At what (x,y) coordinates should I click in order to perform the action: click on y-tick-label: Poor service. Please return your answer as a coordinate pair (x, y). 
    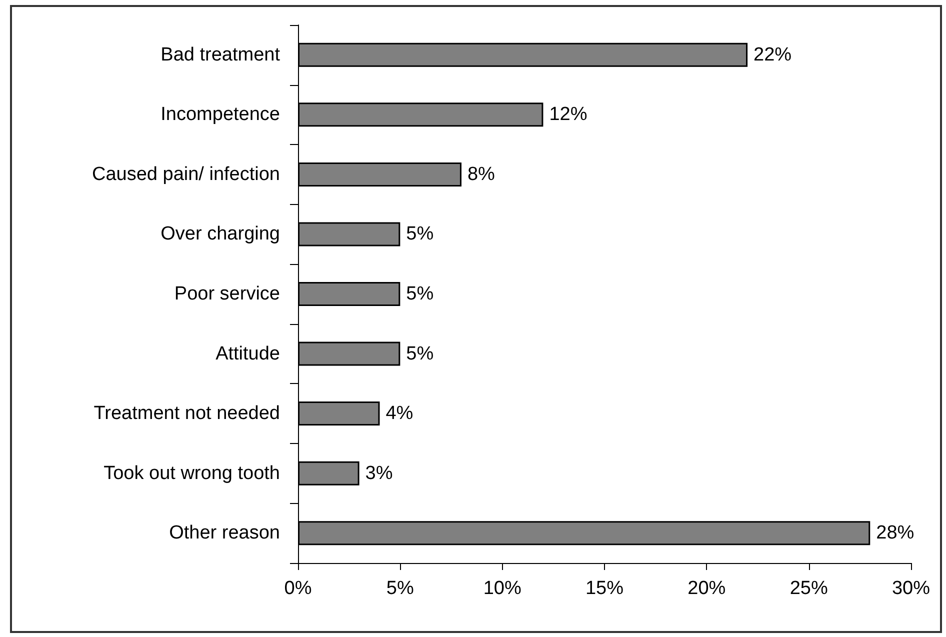
    Looking at the image, I should click on (227, 294).